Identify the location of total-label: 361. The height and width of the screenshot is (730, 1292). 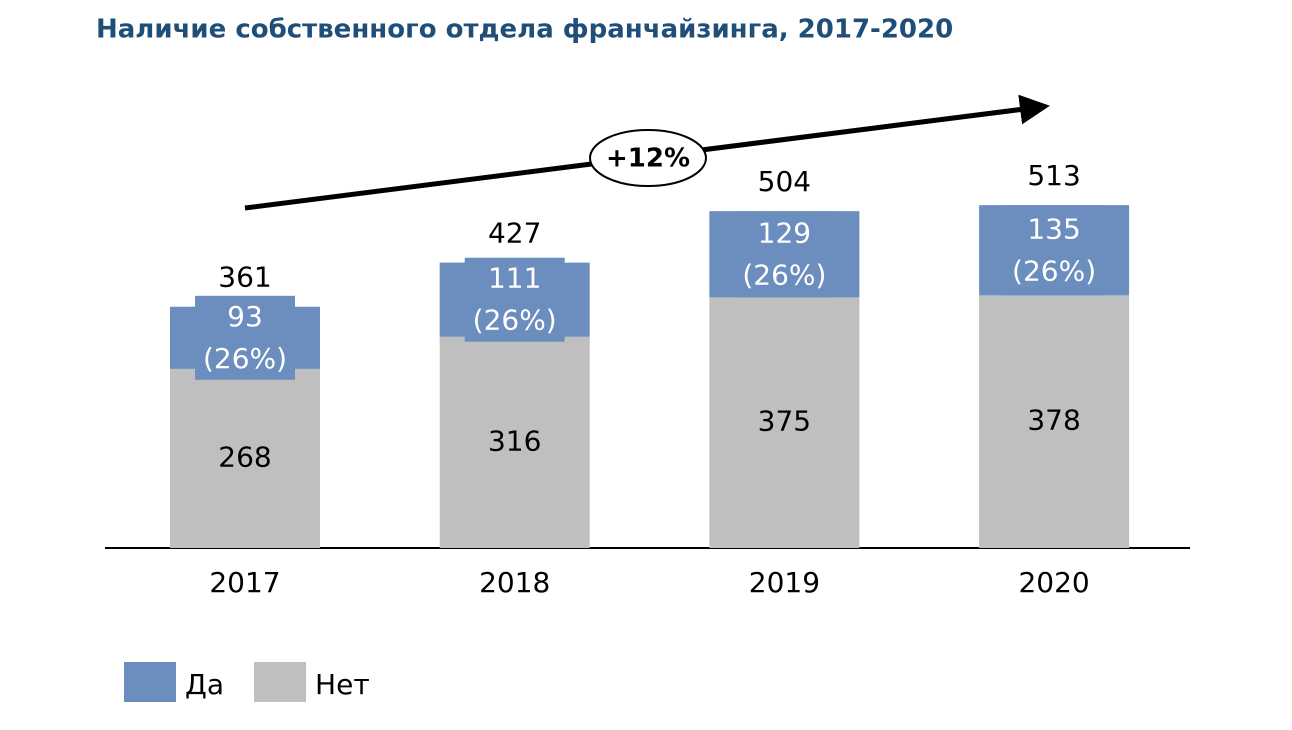
(244, 277).